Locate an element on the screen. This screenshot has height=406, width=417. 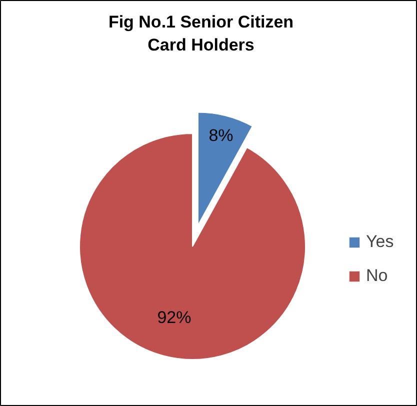
legend-label: No is located at coordinates (377, 276).